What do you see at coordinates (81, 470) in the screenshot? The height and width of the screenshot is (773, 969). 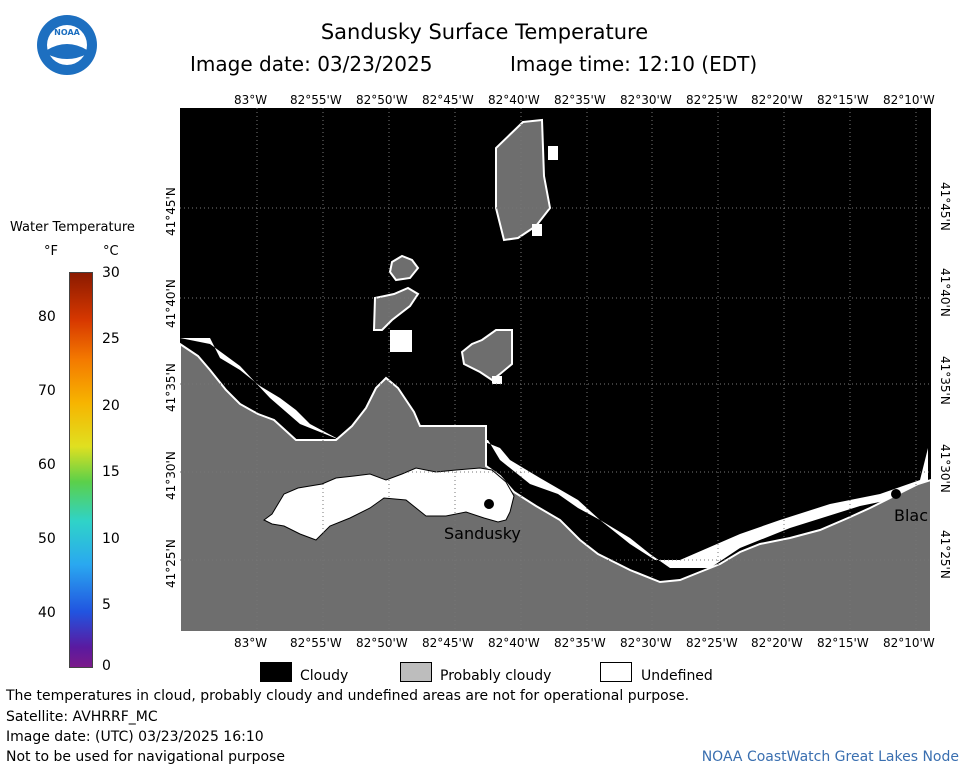 I see `colorbar` at bounding box center [81, 470].